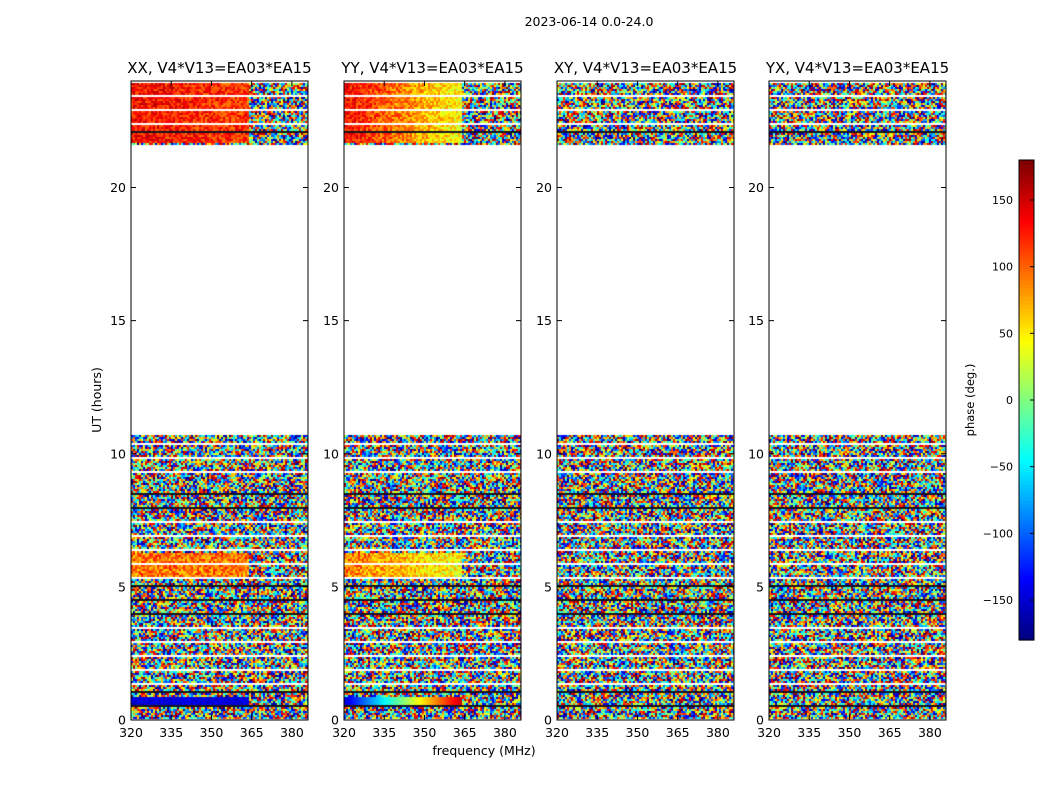  Describe the element at coordinates (219, 68) in the screenshot. I see `panel-title: XX, V4*V13=EA03*EA15` at that location.